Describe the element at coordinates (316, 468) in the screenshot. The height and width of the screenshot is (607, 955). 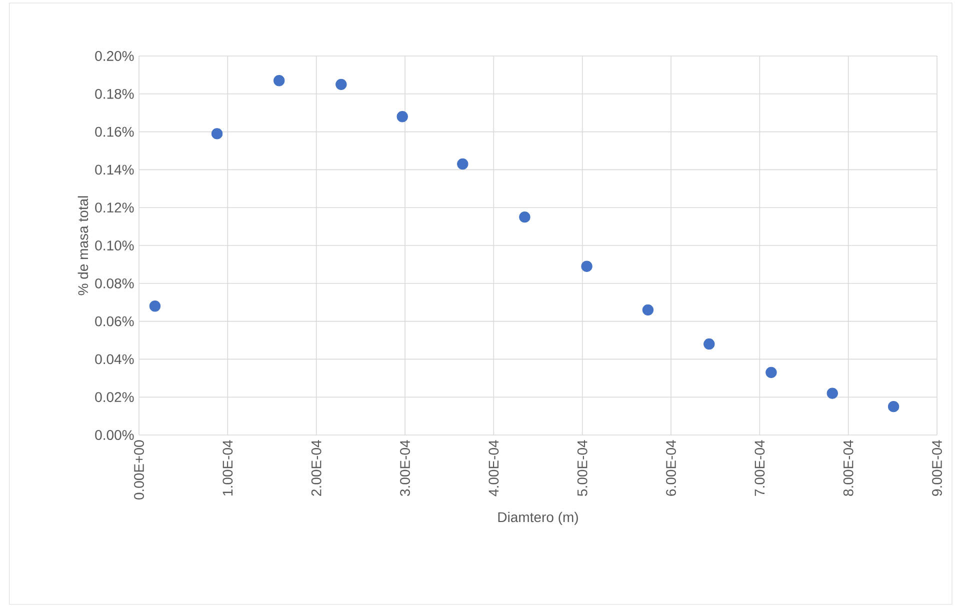
I see `x-tick-label: 2.00E-04` at that location.